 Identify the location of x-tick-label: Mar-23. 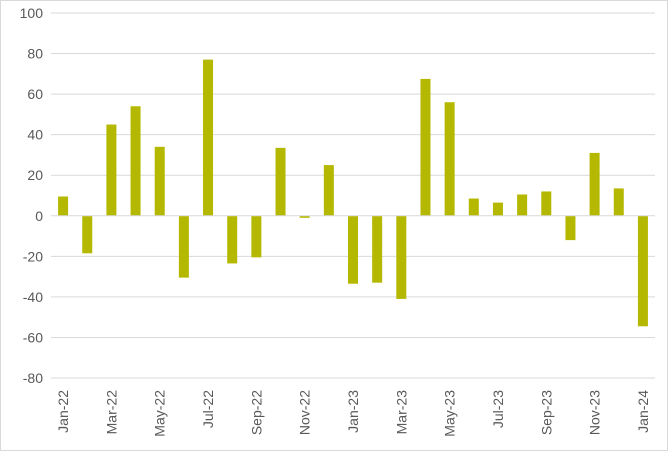
(401, 412).